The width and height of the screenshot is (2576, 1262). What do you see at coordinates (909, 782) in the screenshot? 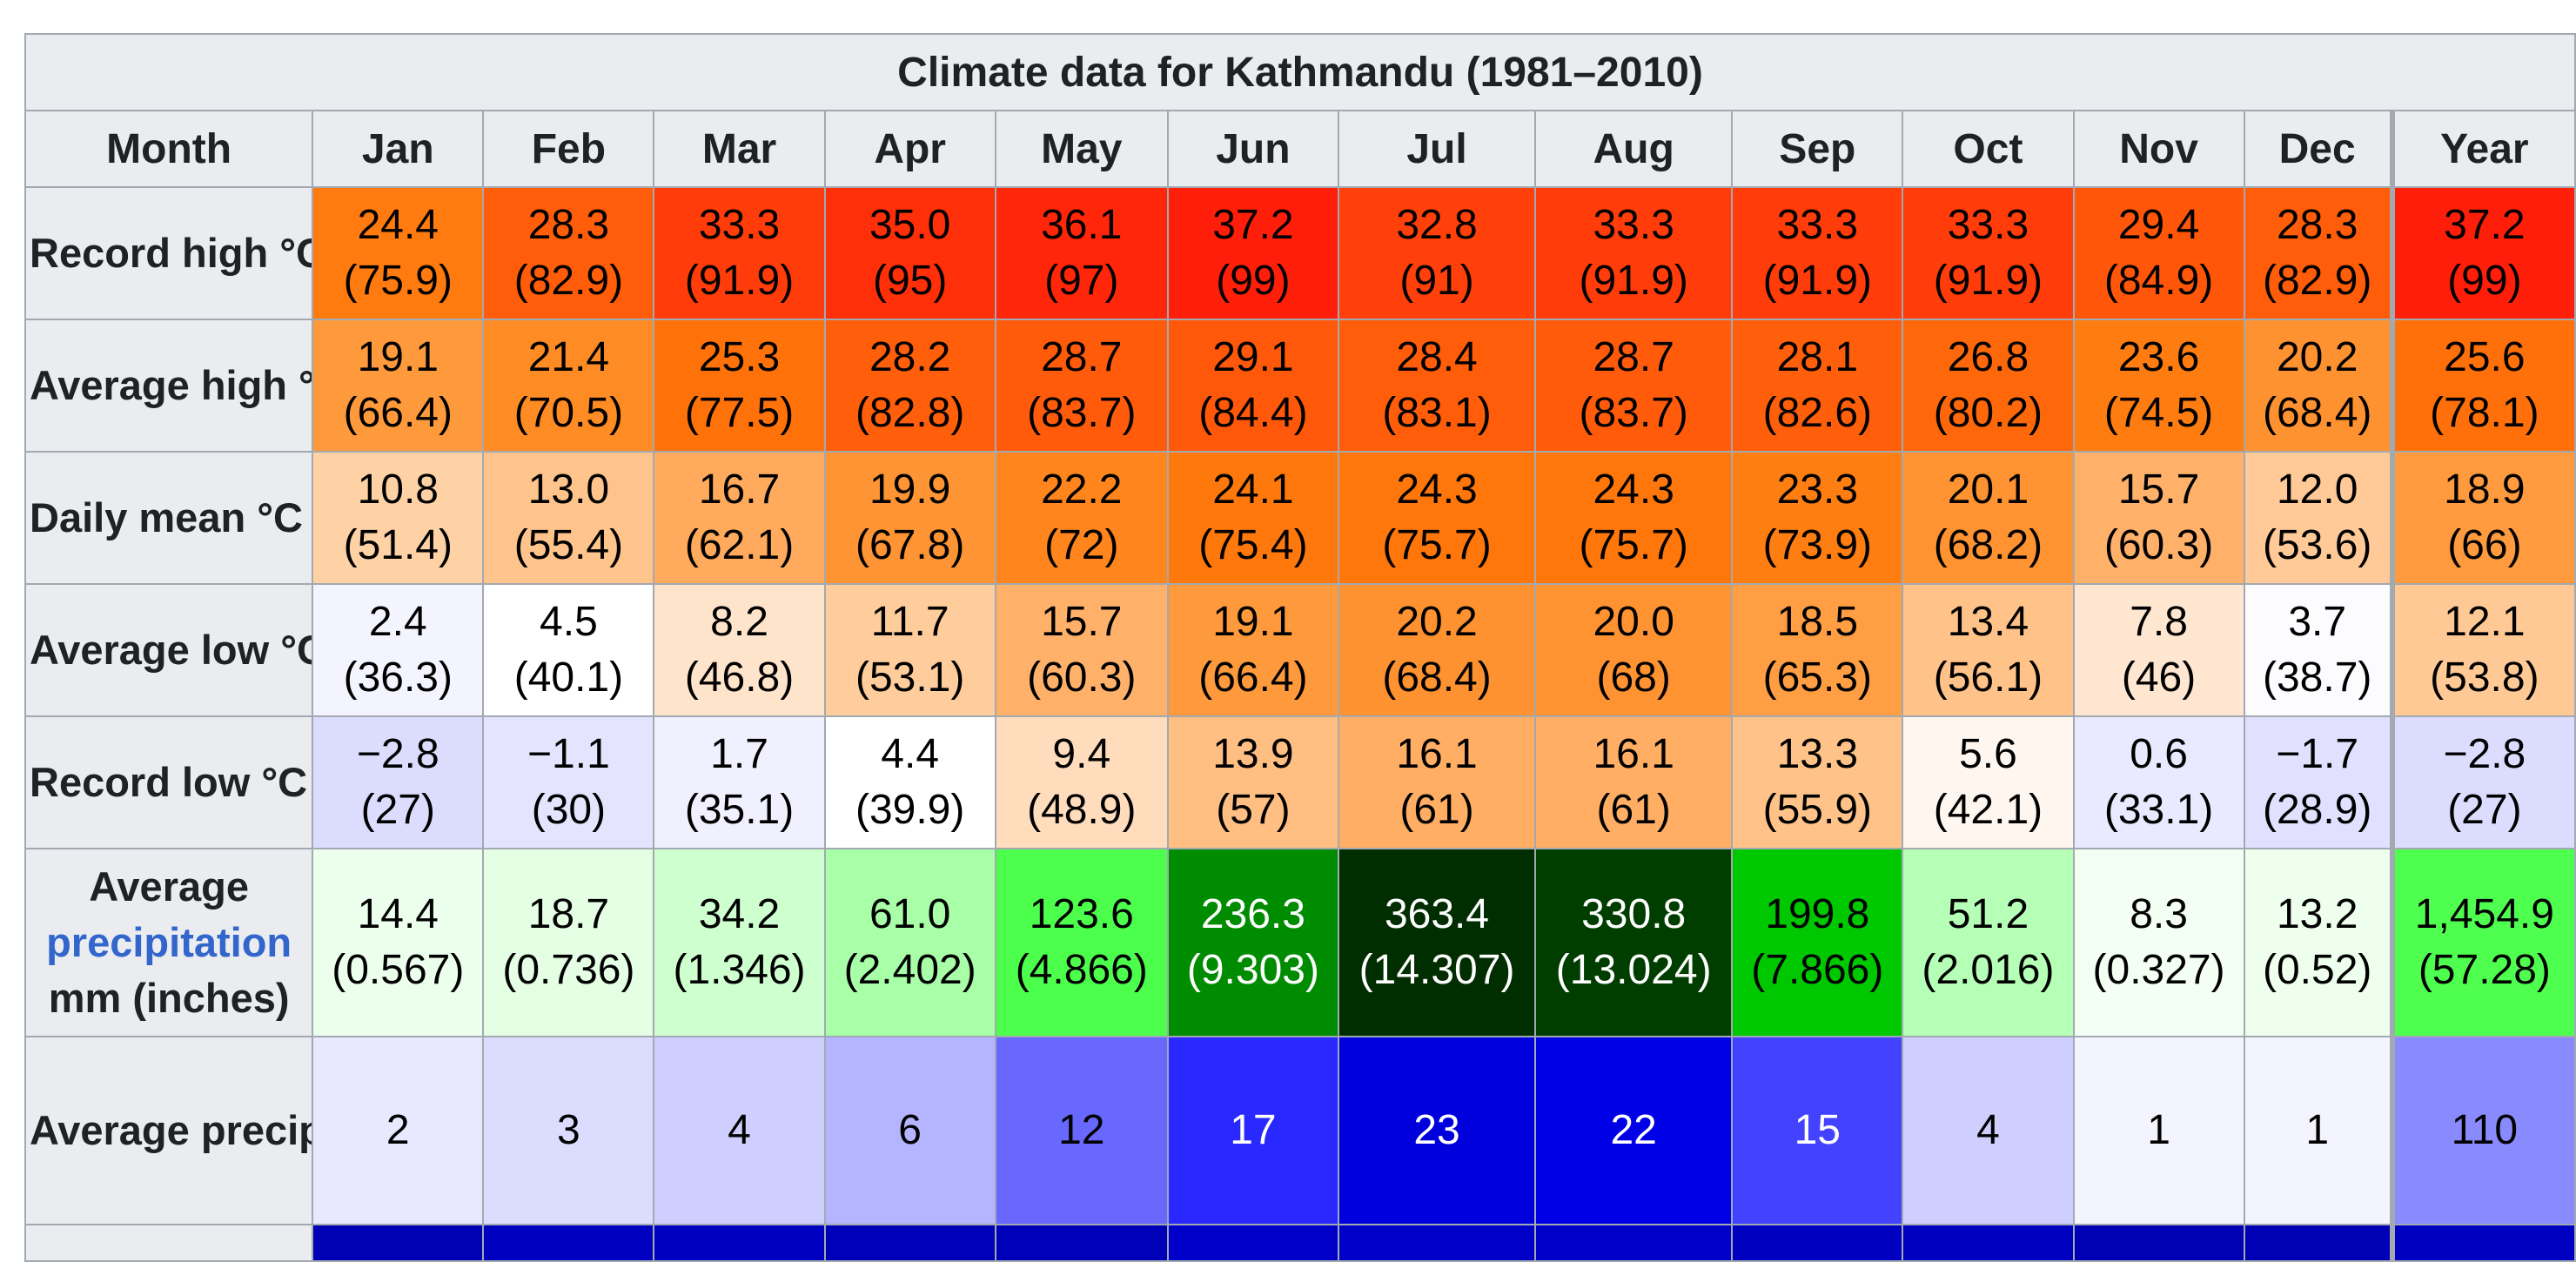
I see `table-cell: 4.4 (39.9)` at bounding box center [909, 782].